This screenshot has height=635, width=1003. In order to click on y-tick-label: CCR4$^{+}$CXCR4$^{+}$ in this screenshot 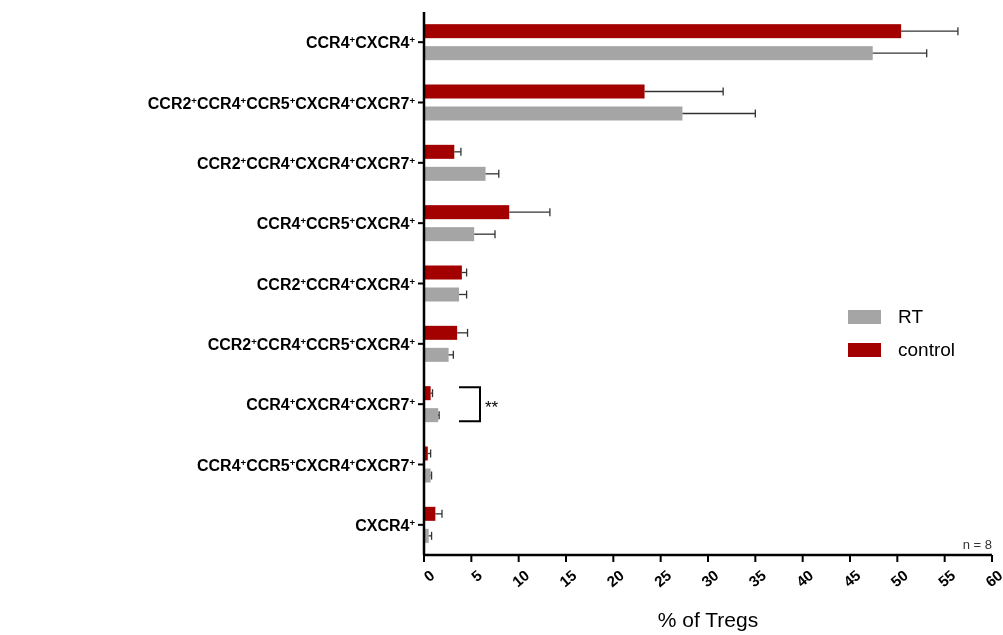, I will do `click(360, 42)`.